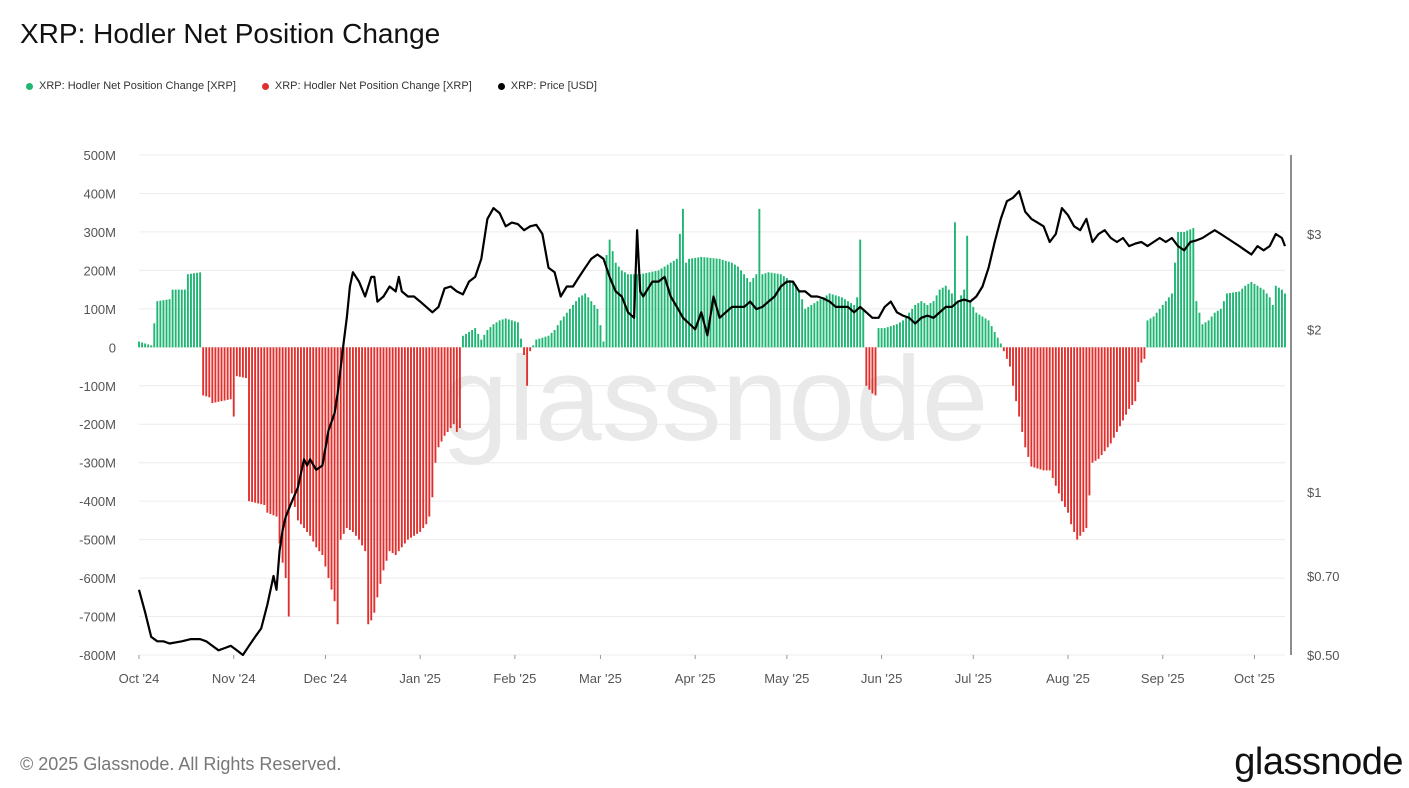 The width and height of the screenshot is (1409, 788). I want to click on legend-label-negative: XRP: Hodler Net Position Change [XRP], so click(373, 86).